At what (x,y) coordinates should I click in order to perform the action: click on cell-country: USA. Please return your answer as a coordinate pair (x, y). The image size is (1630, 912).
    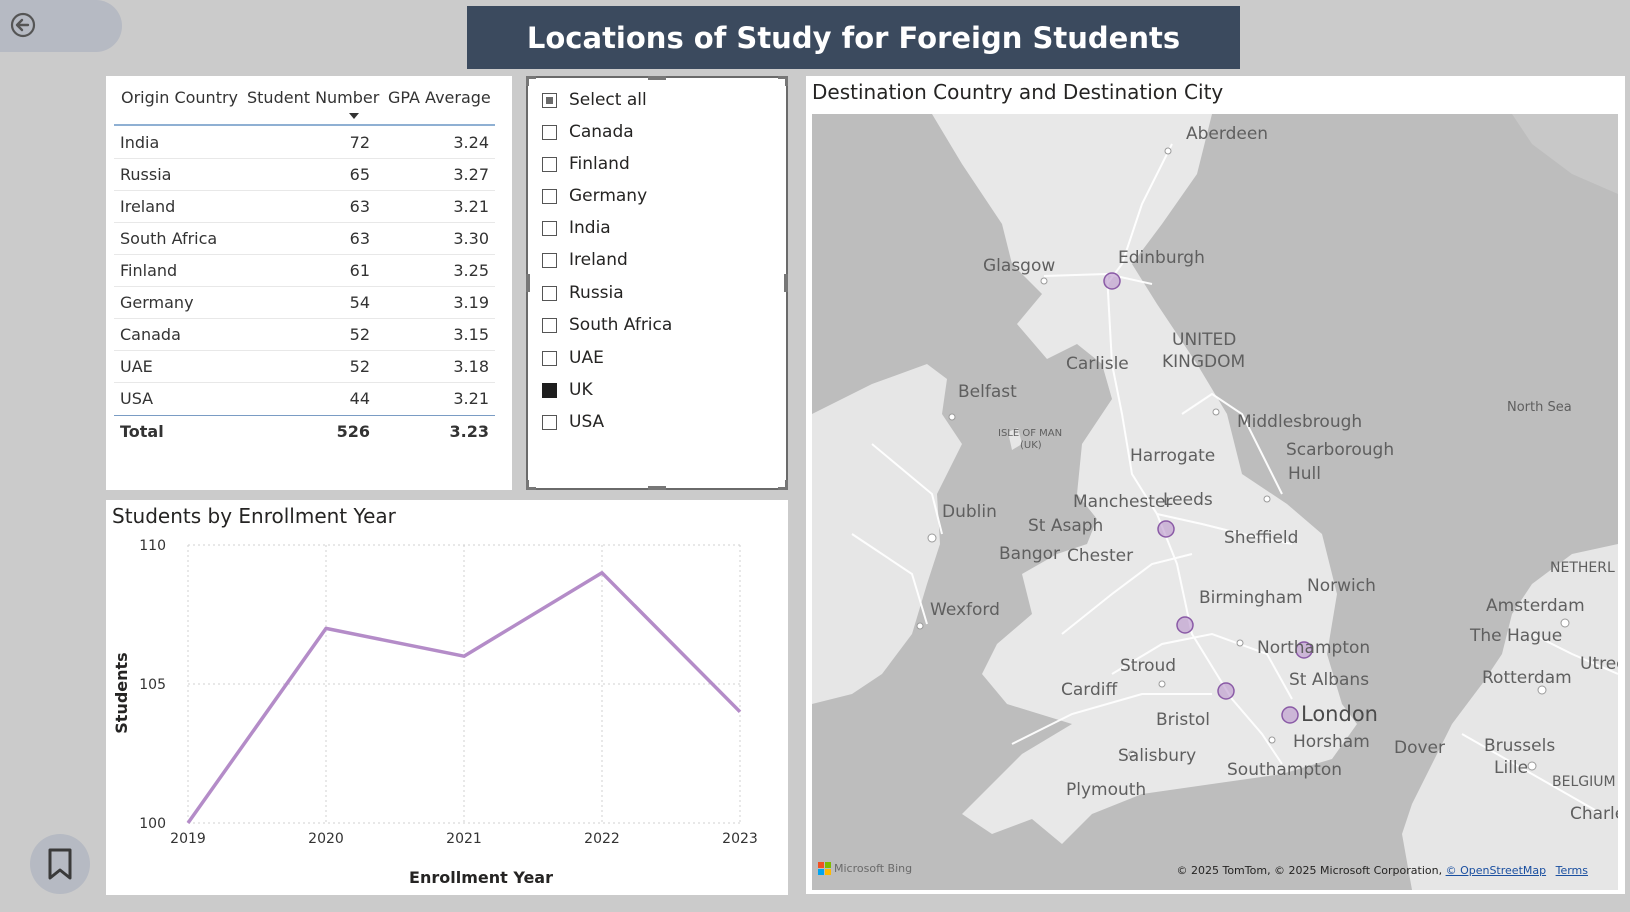
    Looking at the image, I should click on (137, 398).